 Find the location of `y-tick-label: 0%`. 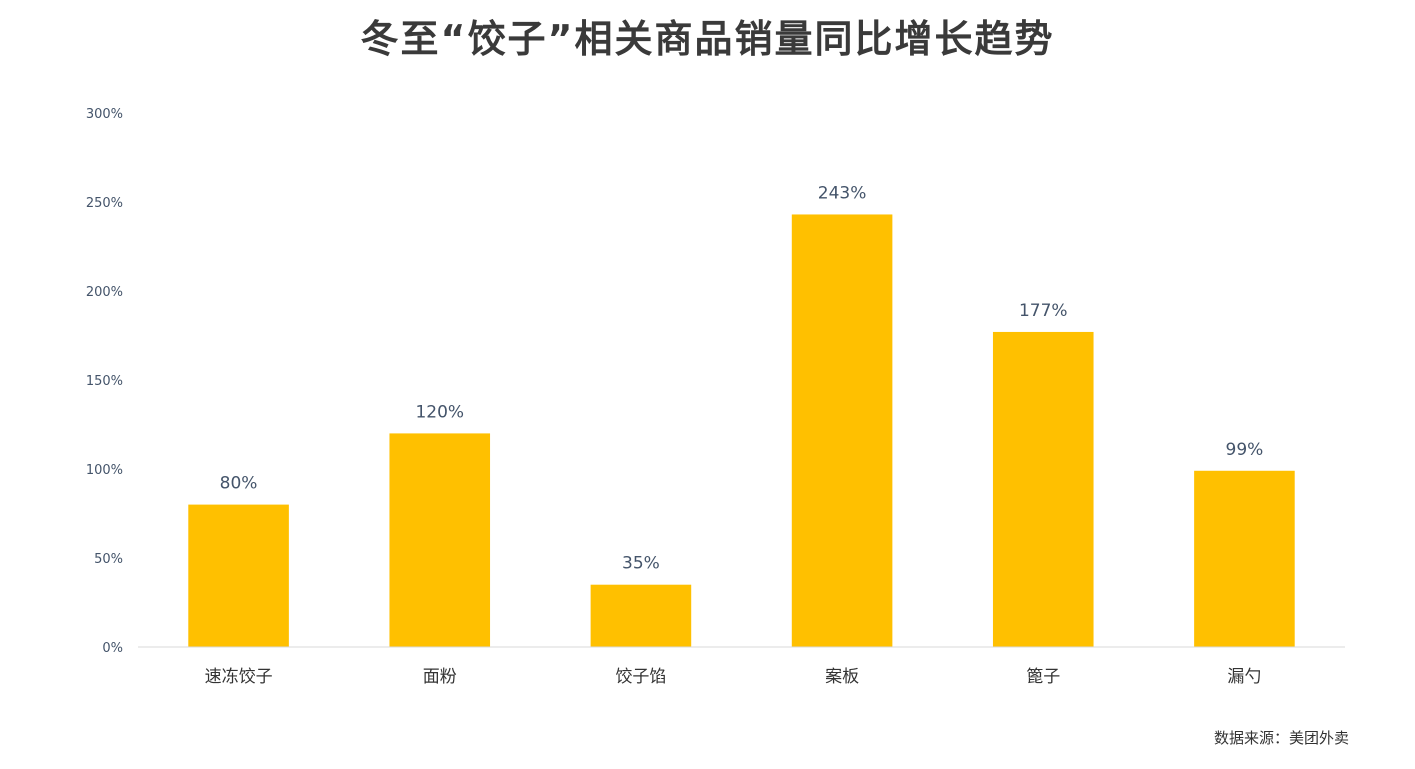

y-tick-label: 0% is located at coordinates (112, 648).